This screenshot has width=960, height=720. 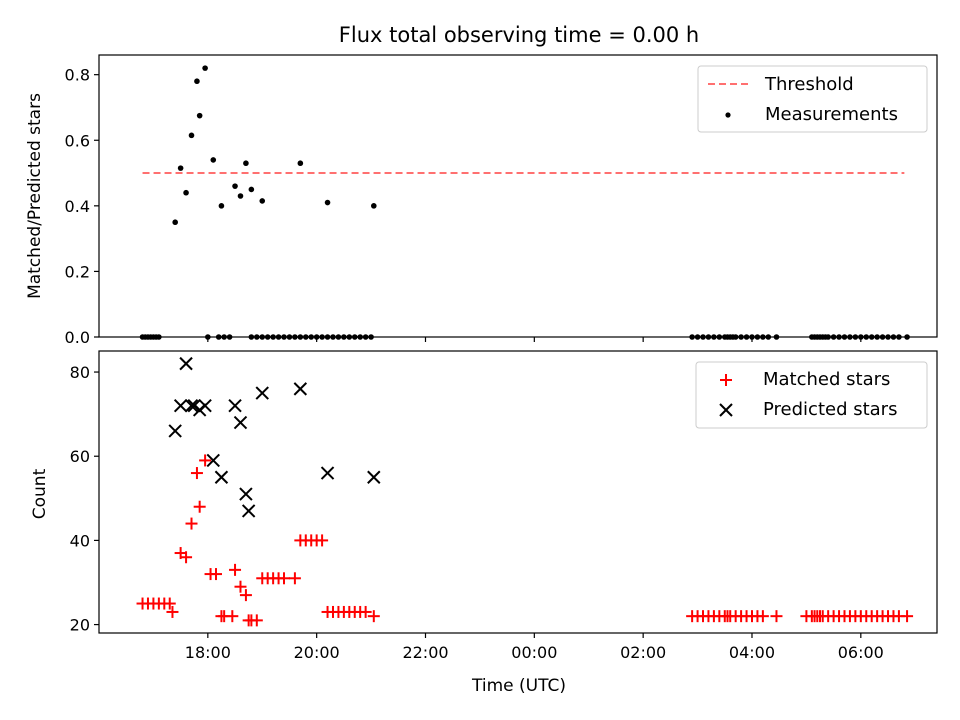 What do you see at coordinates (77, 140) in the screenshot?
I see `ratio-y-tick-label: 0.6` at bounding box center [77, 140].